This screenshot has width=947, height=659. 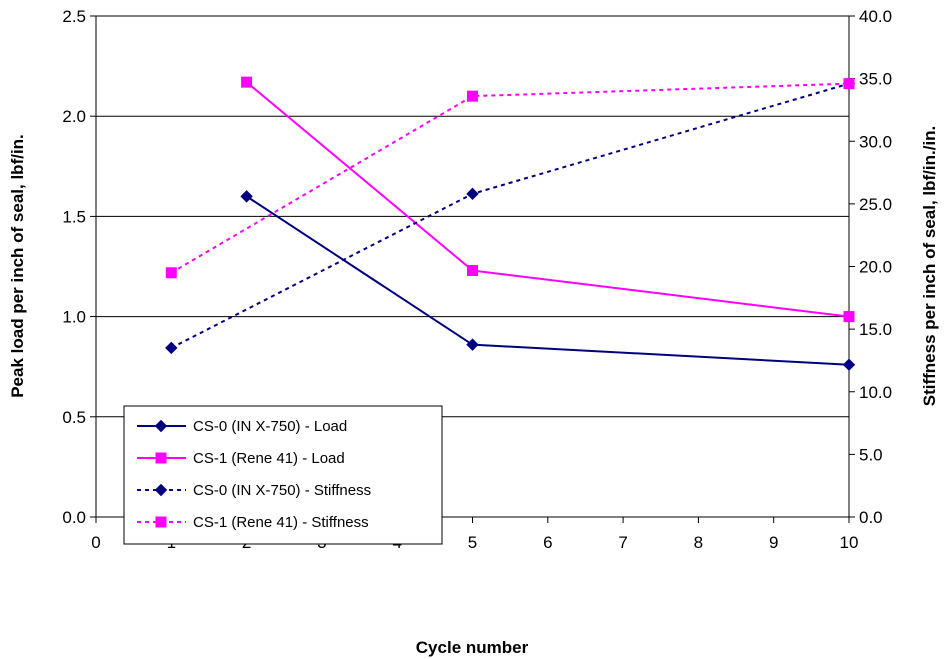 I want to click on y-tick-label: 2.5, so click(x=74, y=16).